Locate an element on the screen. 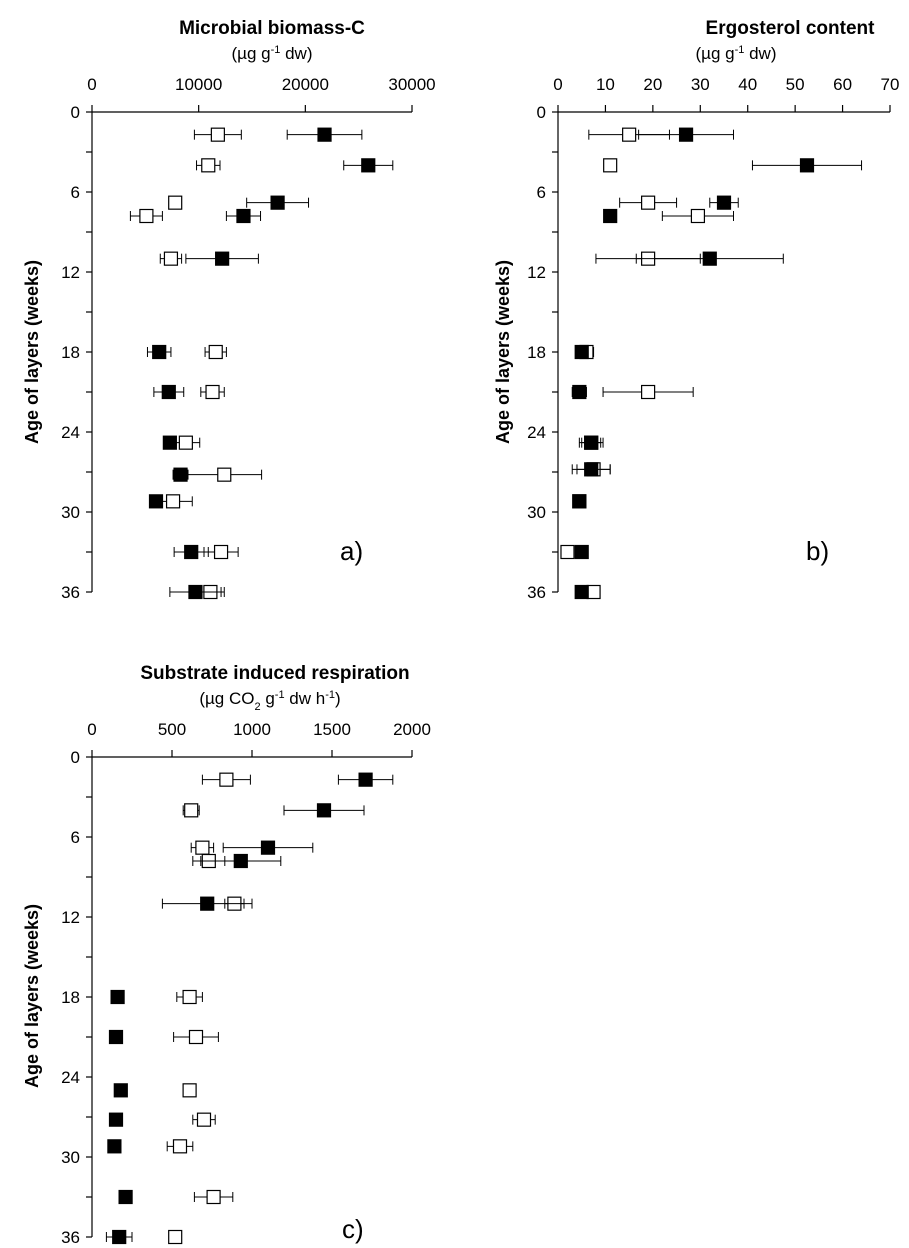 This screenshot has height=1248, width=909. panel-b-x-tick-label: 20 is located at coordinates (652, 84).